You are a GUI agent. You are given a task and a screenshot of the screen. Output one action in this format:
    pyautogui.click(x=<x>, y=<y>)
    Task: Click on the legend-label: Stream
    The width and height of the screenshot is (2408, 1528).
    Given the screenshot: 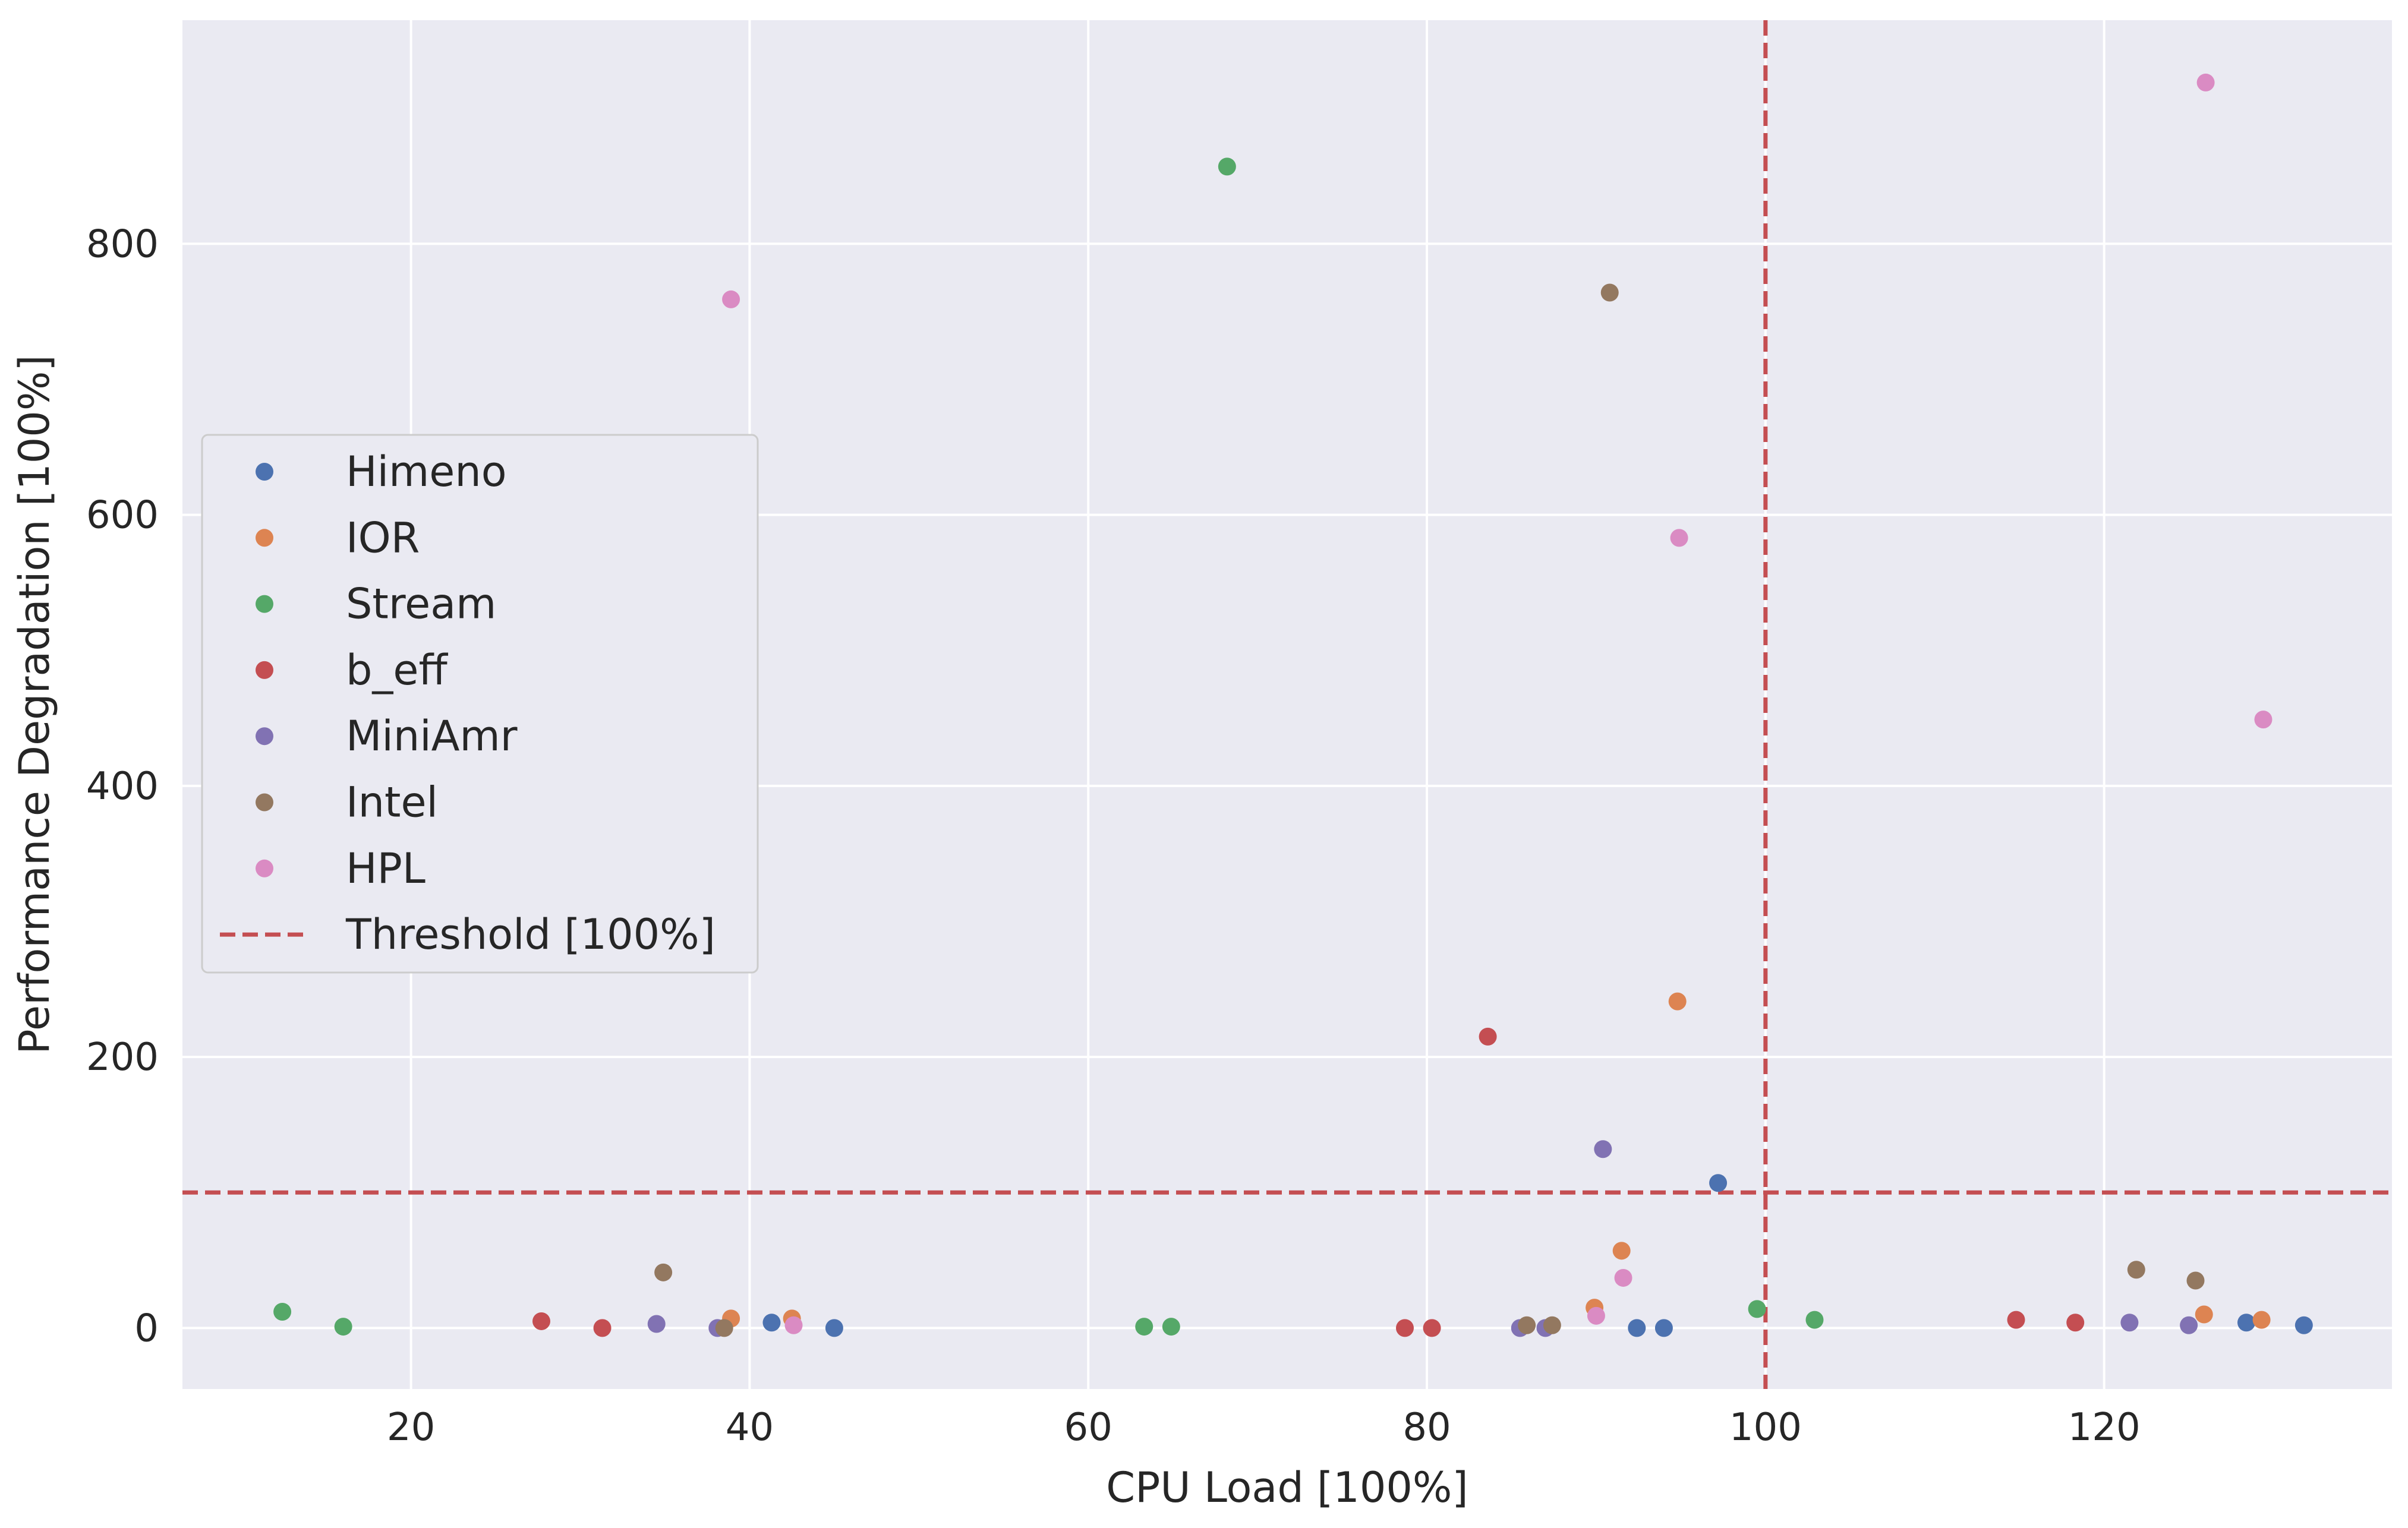 What is the action you would take?
    pyautogui.click(x=421, y=604)
    